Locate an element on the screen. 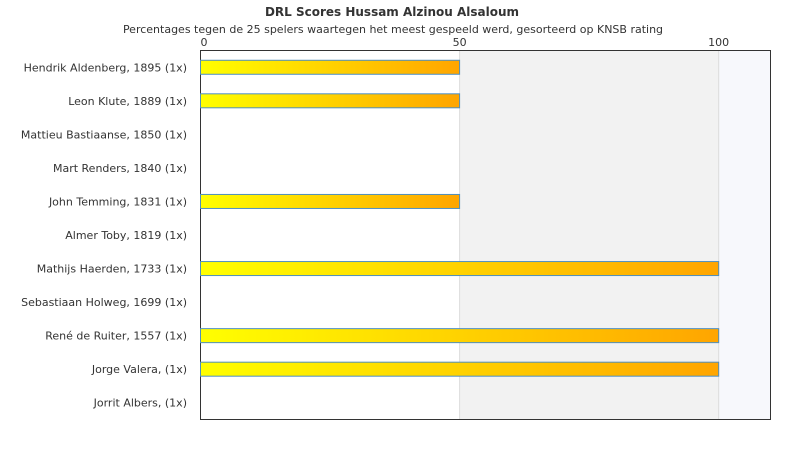 Image resolution: width=790 pixels, height=450 pixels. category-label: Leon Klute, 1889 (1x) is located at coordinates (127, 101).